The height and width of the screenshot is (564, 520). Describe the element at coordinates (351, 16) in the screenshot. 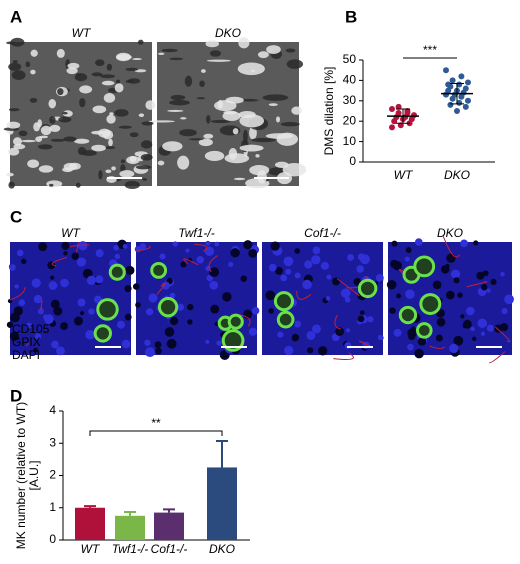

I see `panel-letter: B` at that location.